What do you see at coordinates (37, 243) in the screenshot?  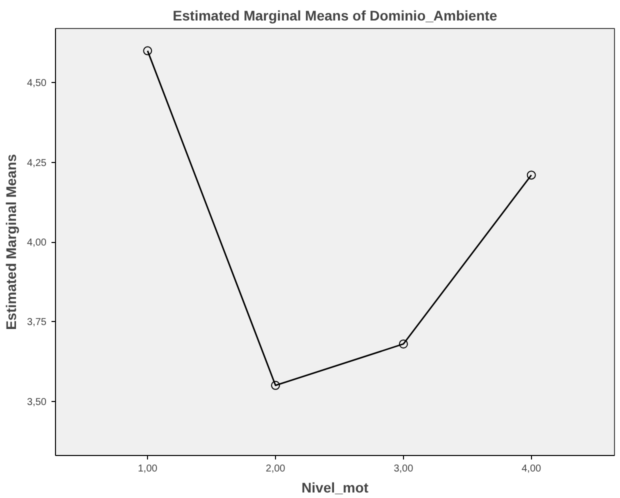 I see `y-tick-label: 4,00` at bounding box center [37, 243].